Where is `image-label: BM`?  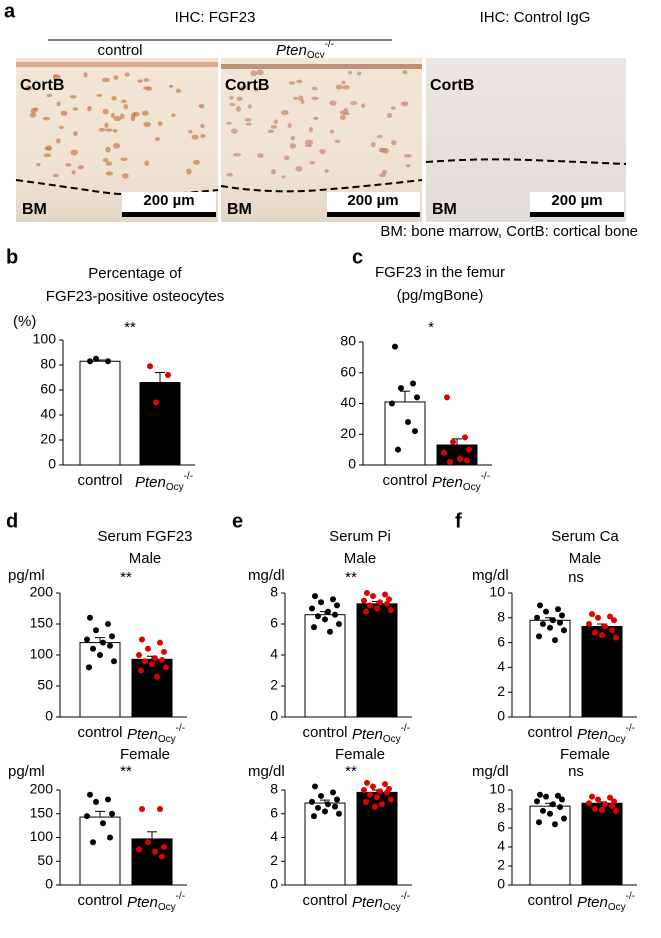 image-label: BM is located at coordinates (239, 209).